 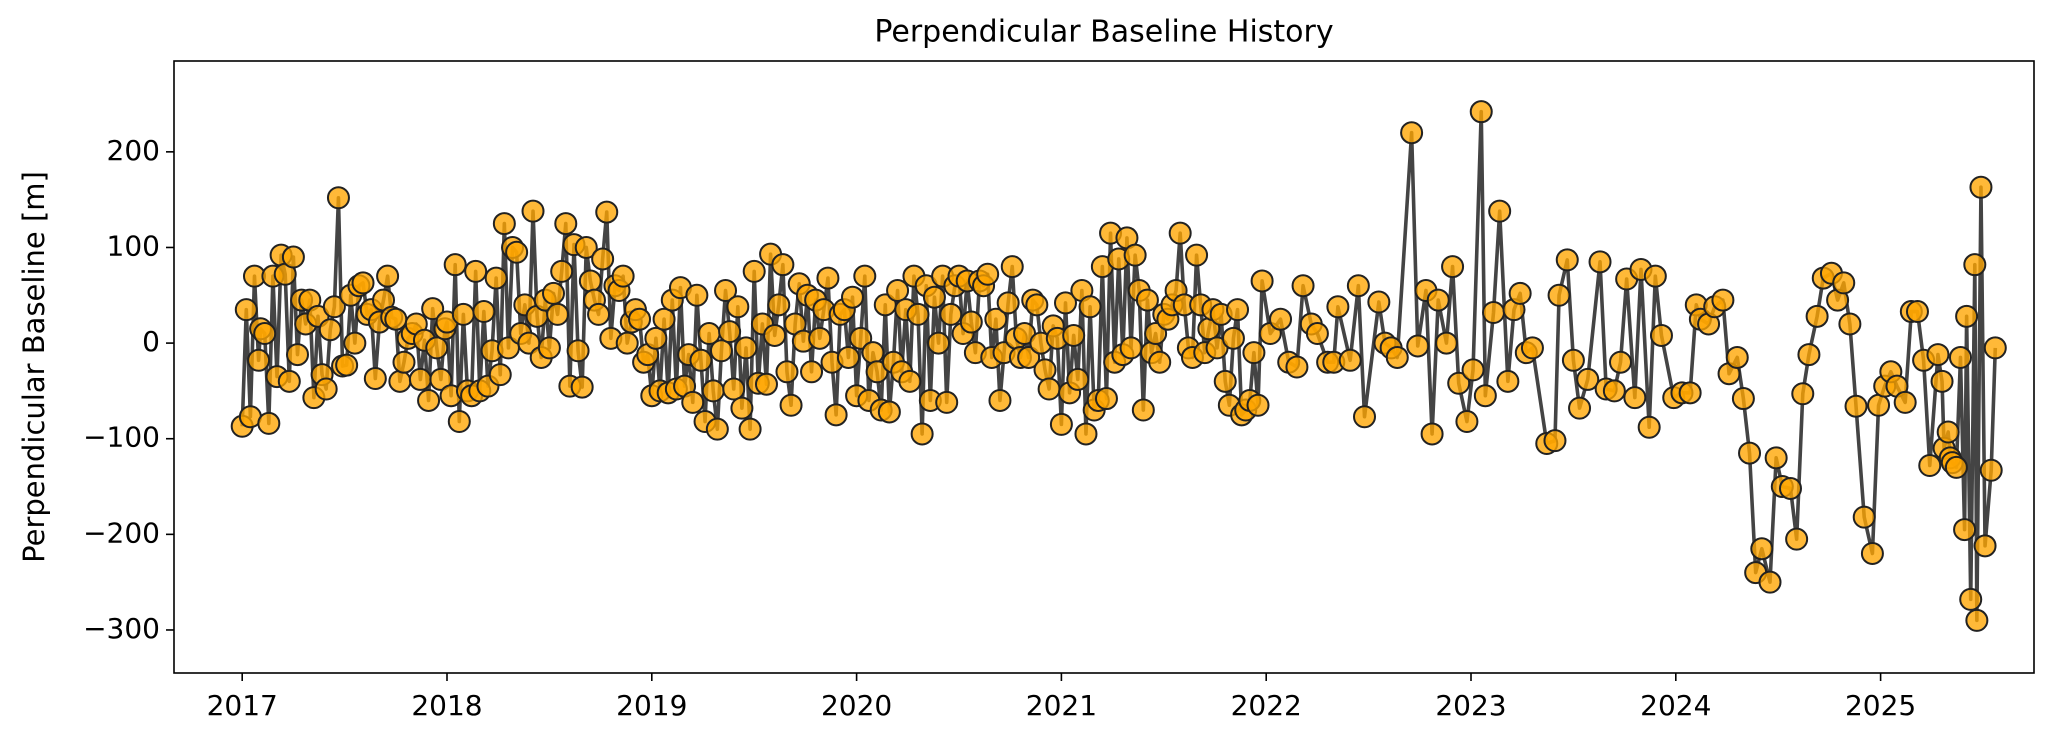 What do you see at coordinates (34, 367) in the screenshot?
I see `y-axis-label: Perpendicular Baseline [m]` at bounding box center [34, 367].